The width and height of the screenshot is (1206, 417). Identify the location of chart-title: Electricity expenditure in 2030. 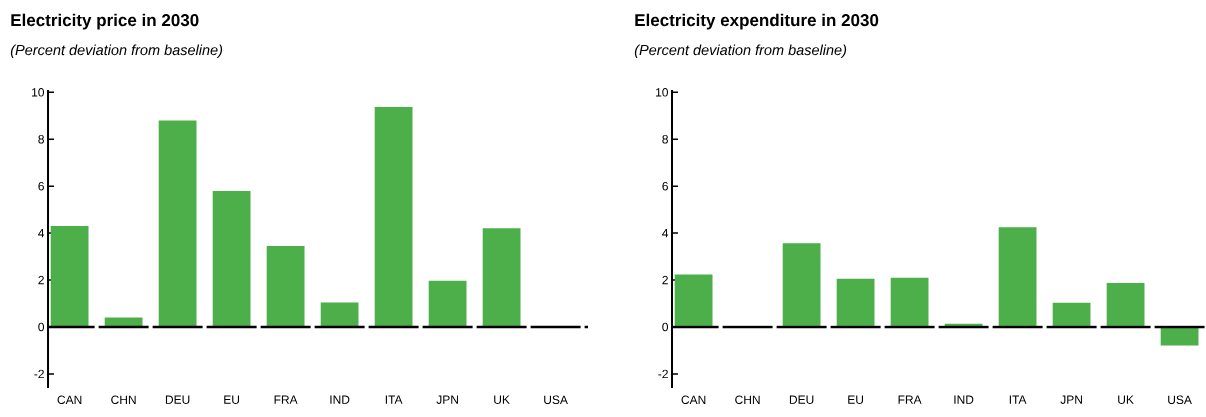
(757, 21).